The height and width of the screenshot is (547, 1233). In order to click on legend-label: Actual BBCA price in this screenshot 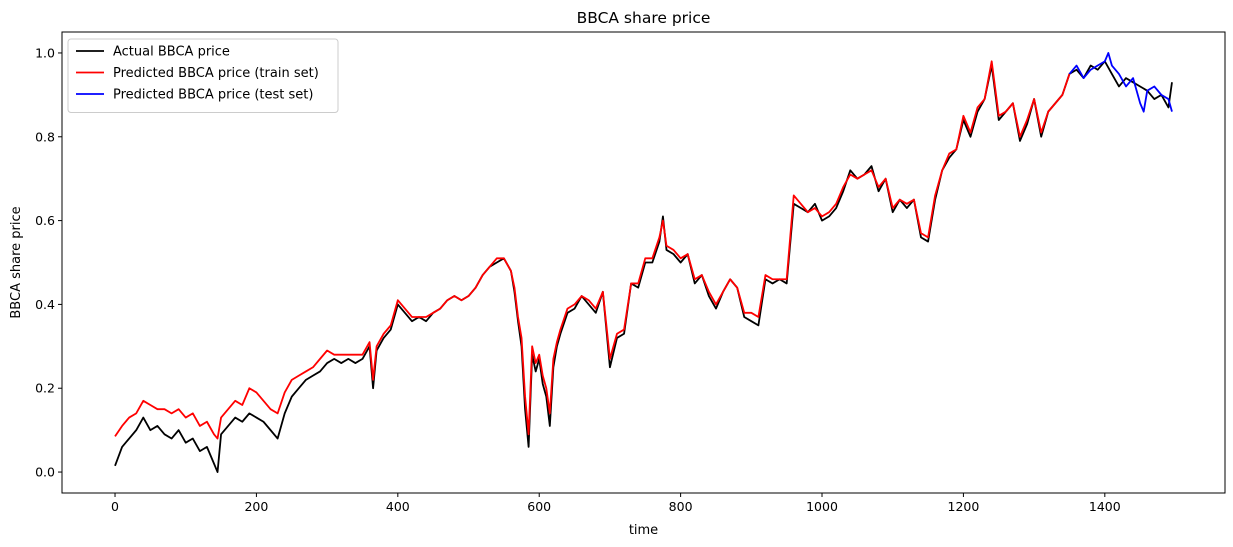, I will do `click(171, 52)`.